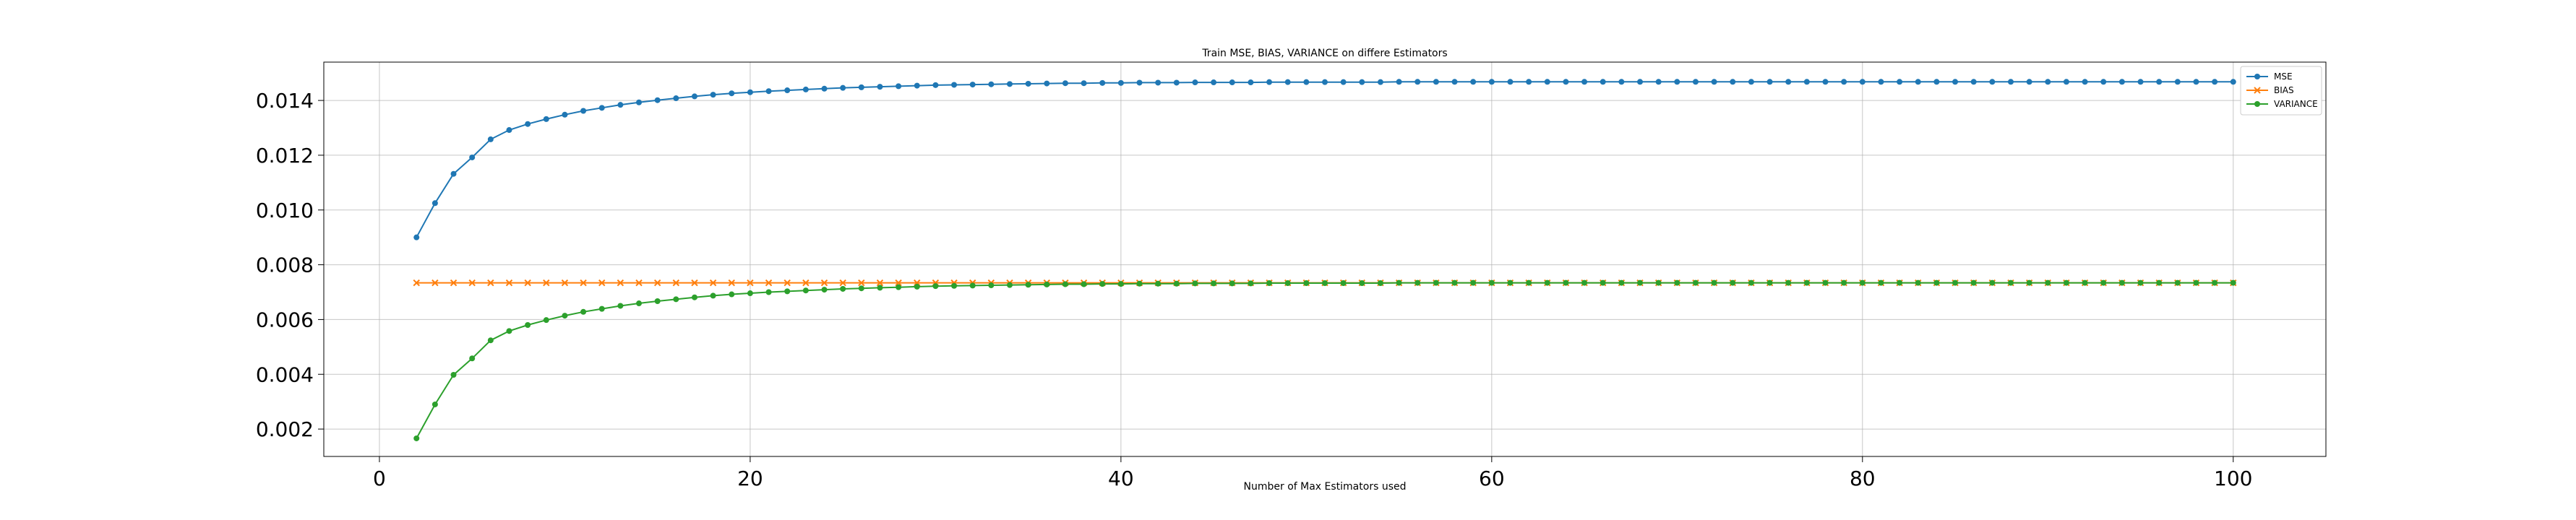  Describe the element at coordinates (285, 320) in the screenshot. I see `y-tick-label: 0.006` at that location.